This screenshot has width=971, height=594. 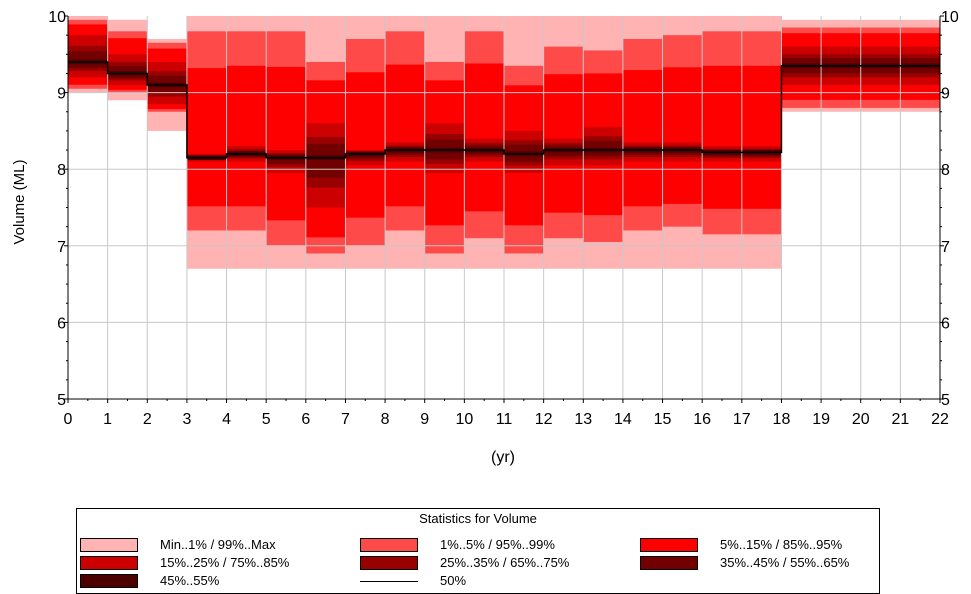 I want to click on legend-label: 35%..45% / 55%..65%, so click(x=785, y=562).